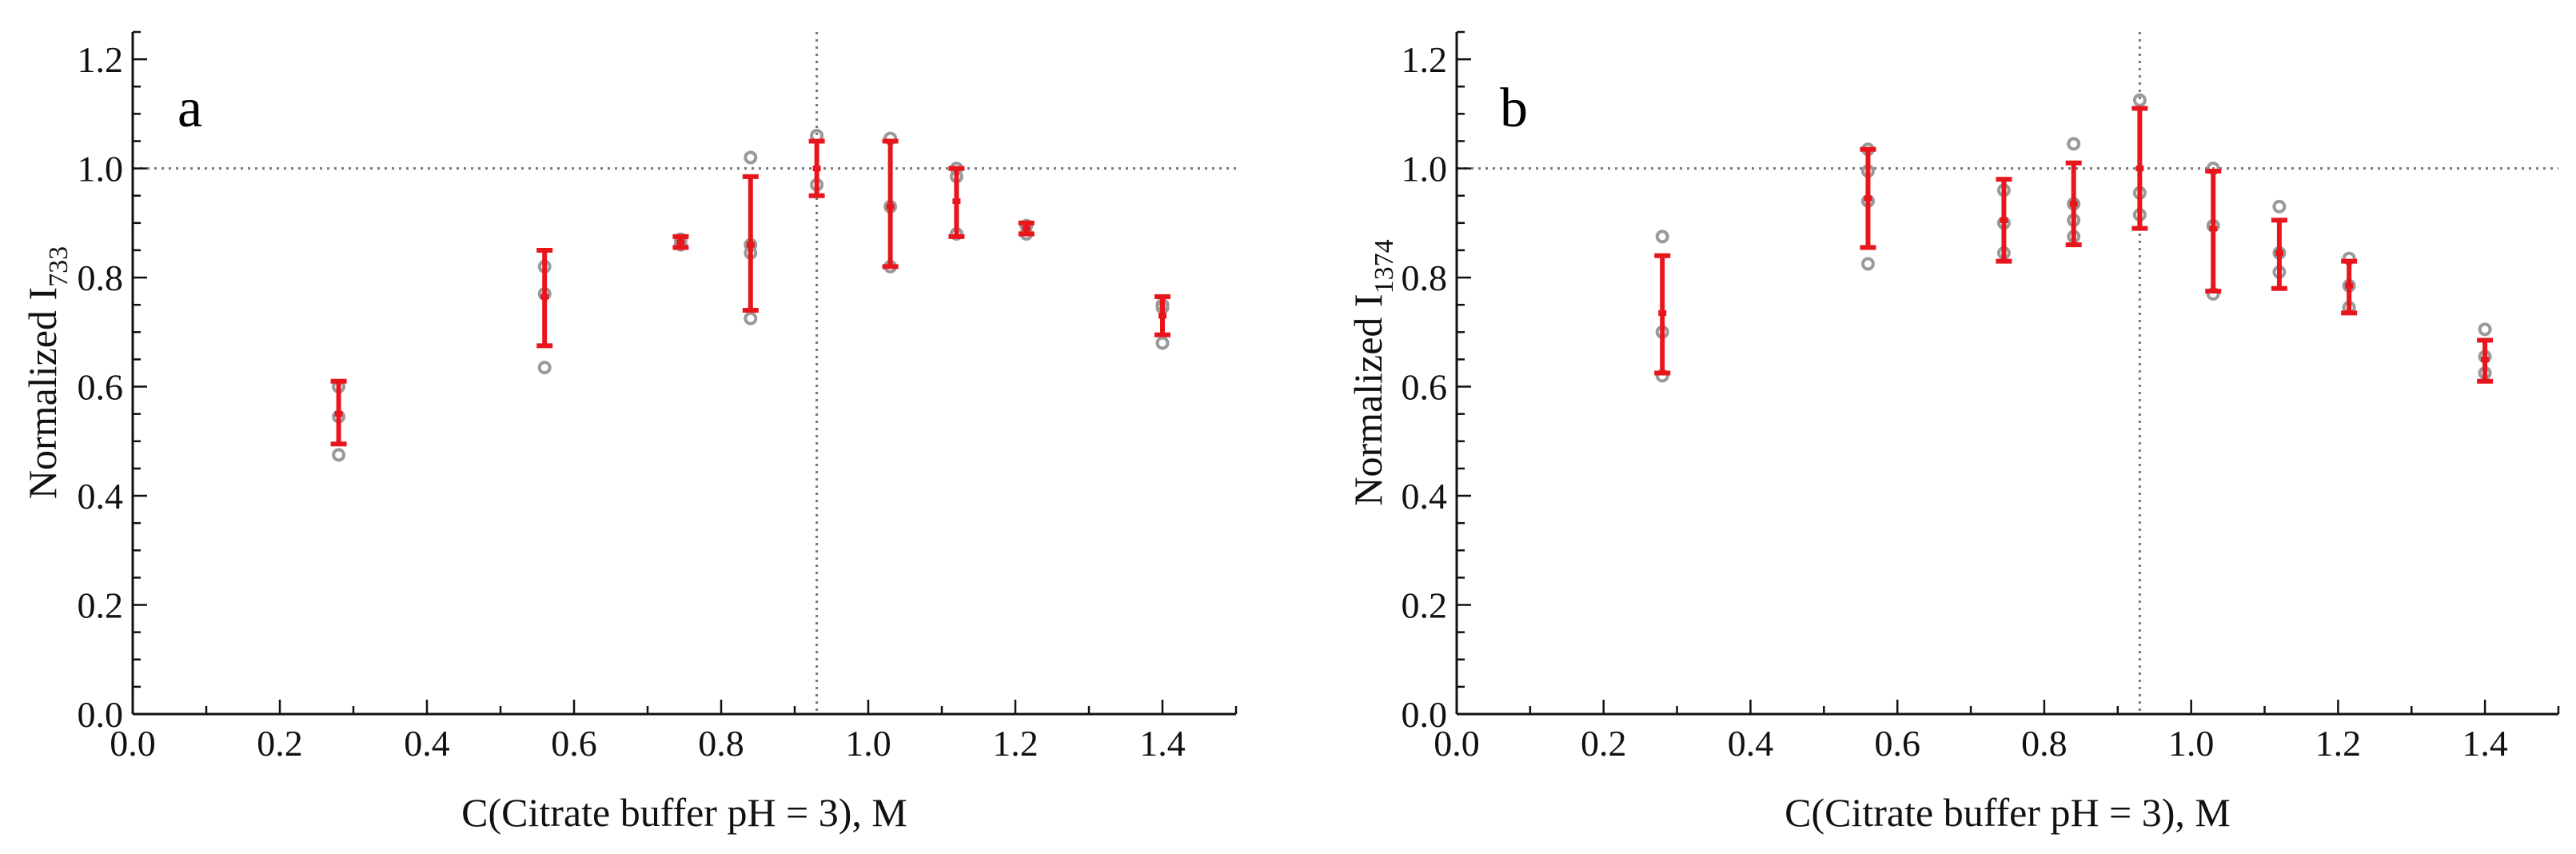 The width and height of the screenshot is (2576, 854). I want to click on y-axis-title-subscript: 1374, so click(1384, 266).